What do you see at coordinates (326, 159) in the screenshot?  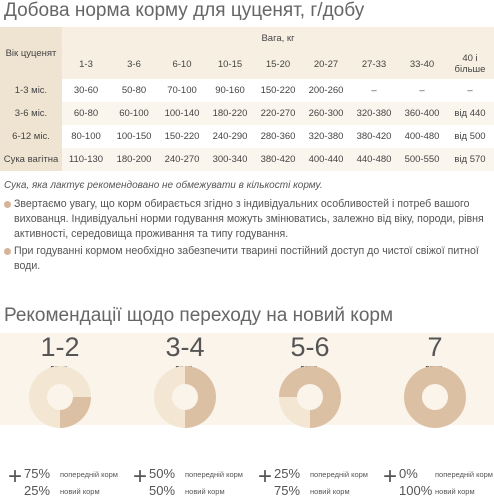 I see `cell: 400-440` at bounding box center [326, 159].